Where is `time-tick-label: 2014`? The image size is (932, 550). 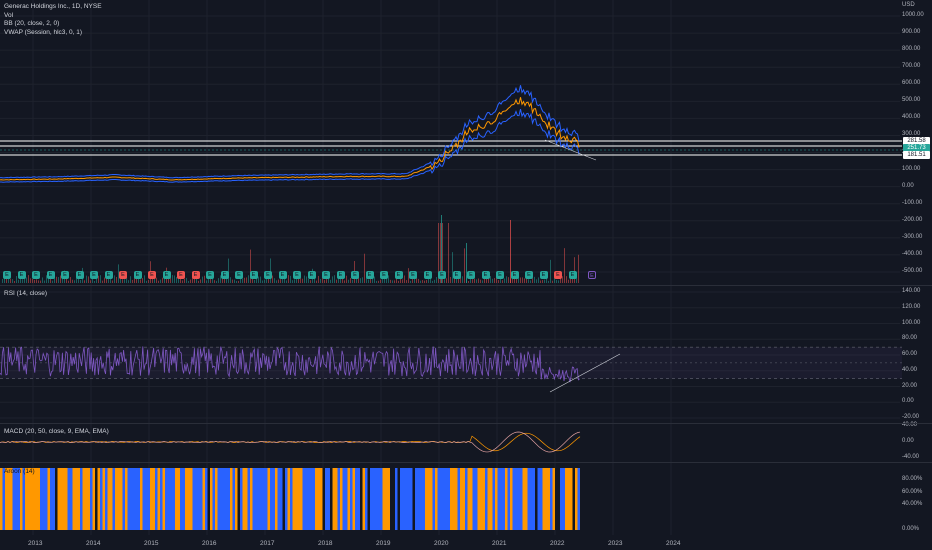
time-tick-label: 2014 is located at coordinates (93, 543).